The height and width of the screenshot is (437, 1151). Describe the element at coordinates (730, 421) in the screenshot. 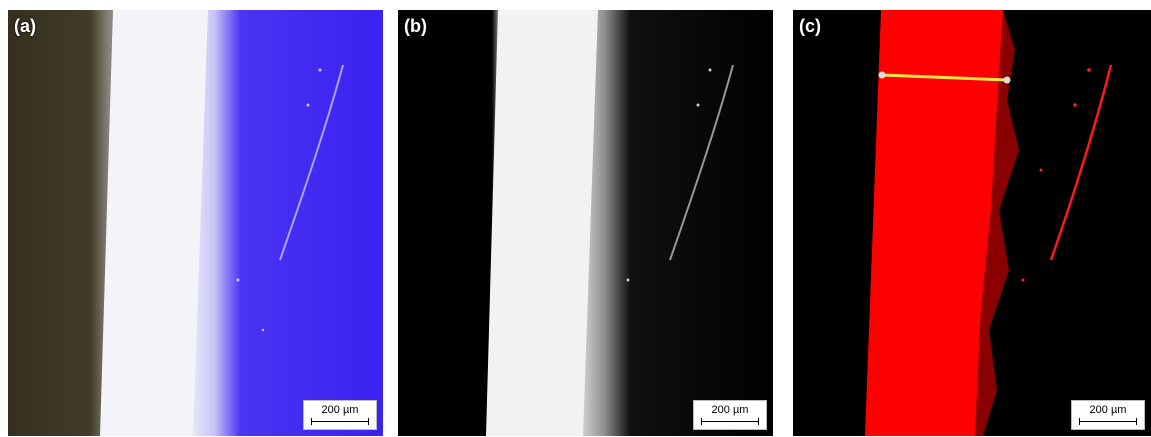

I see `scale-bar-line-b` at that location.